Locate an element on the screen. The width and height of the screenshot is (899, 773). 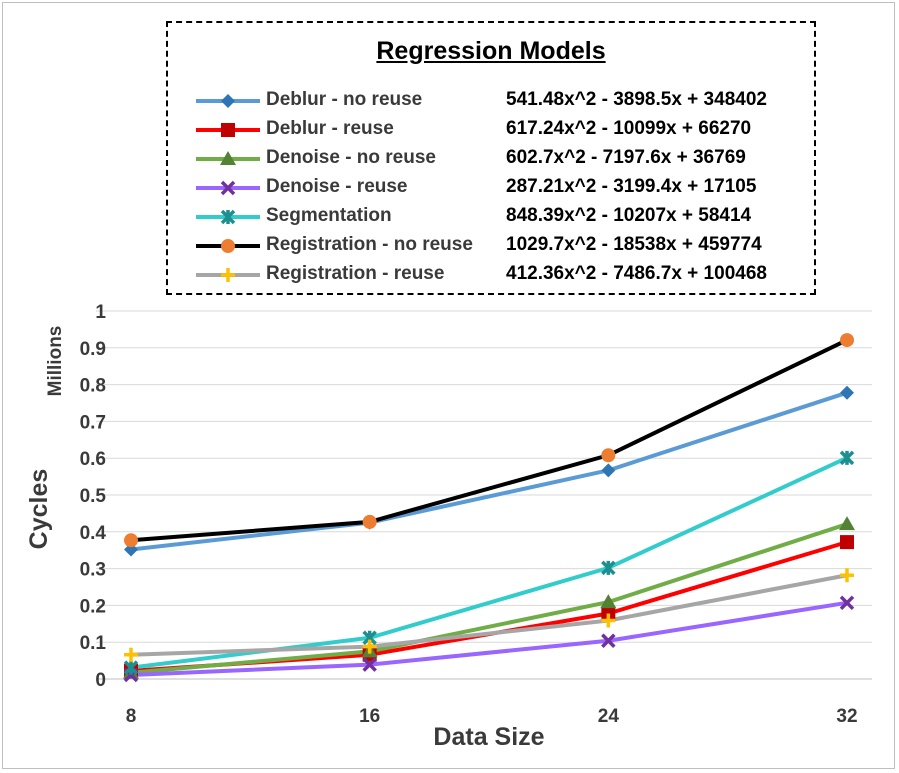
legend-label: Denoise - reuse is located at coordinates (337, 186).